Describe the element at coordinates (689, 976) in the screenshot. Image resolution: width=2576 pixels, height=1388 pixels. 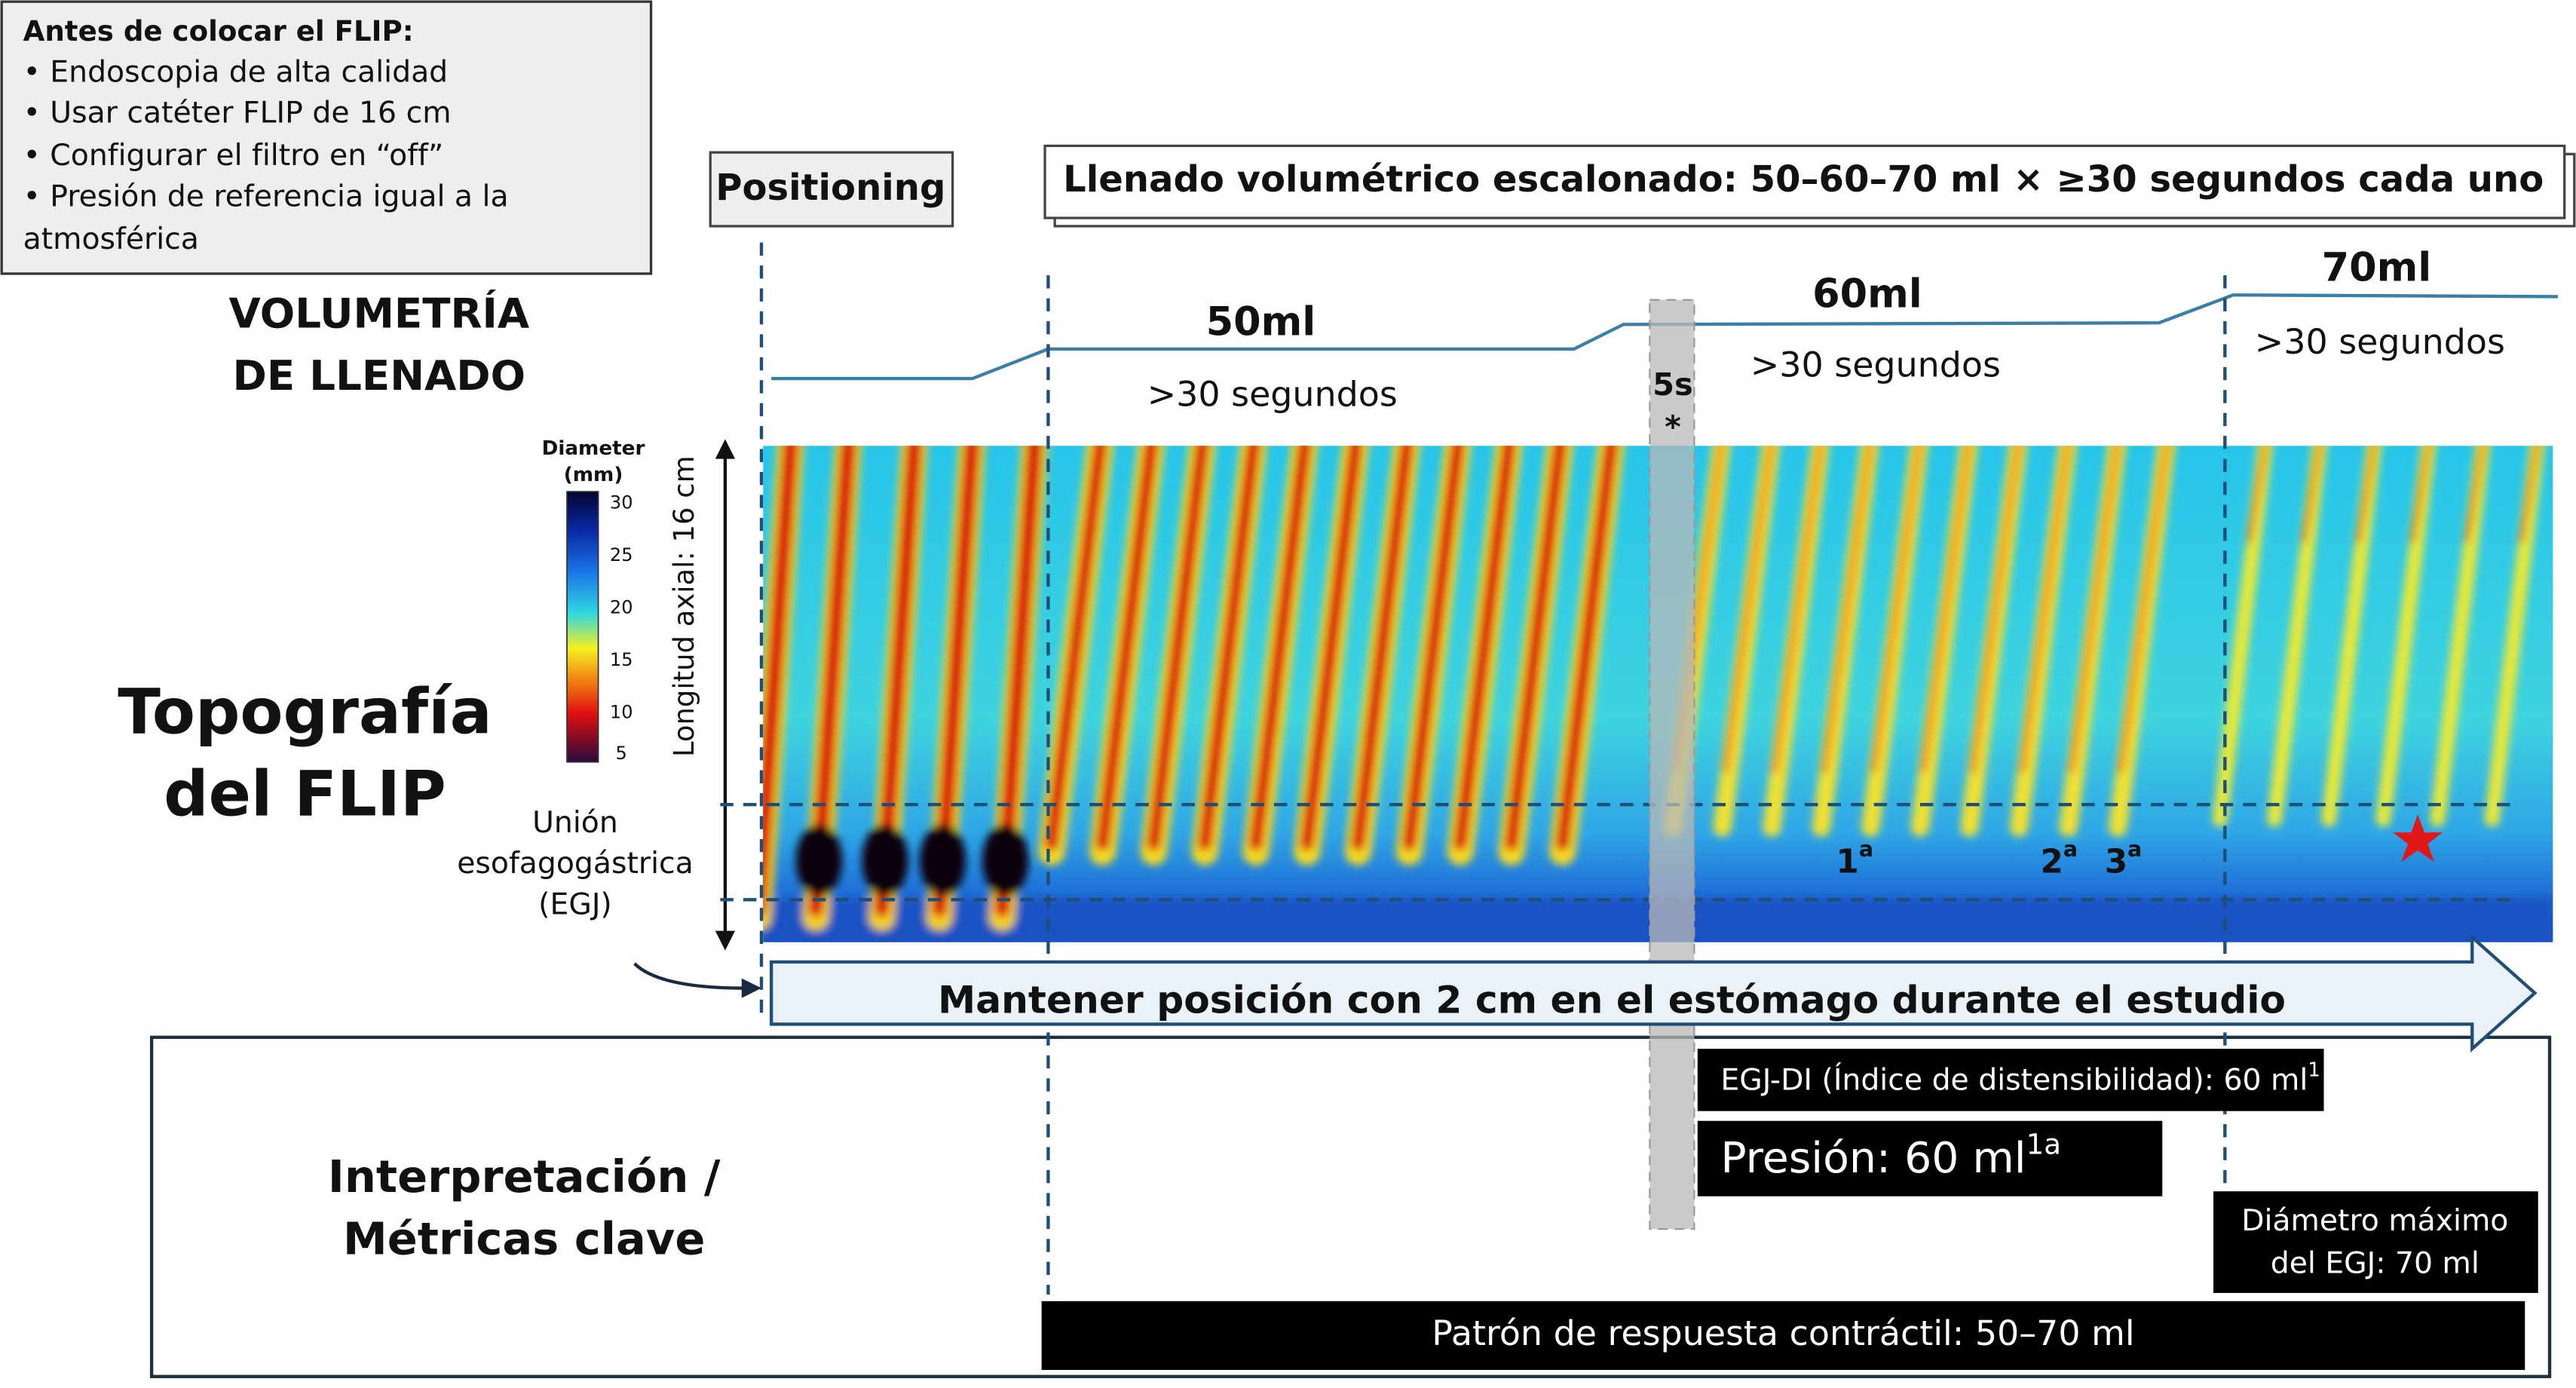
I see `egj-arrow` at that location.